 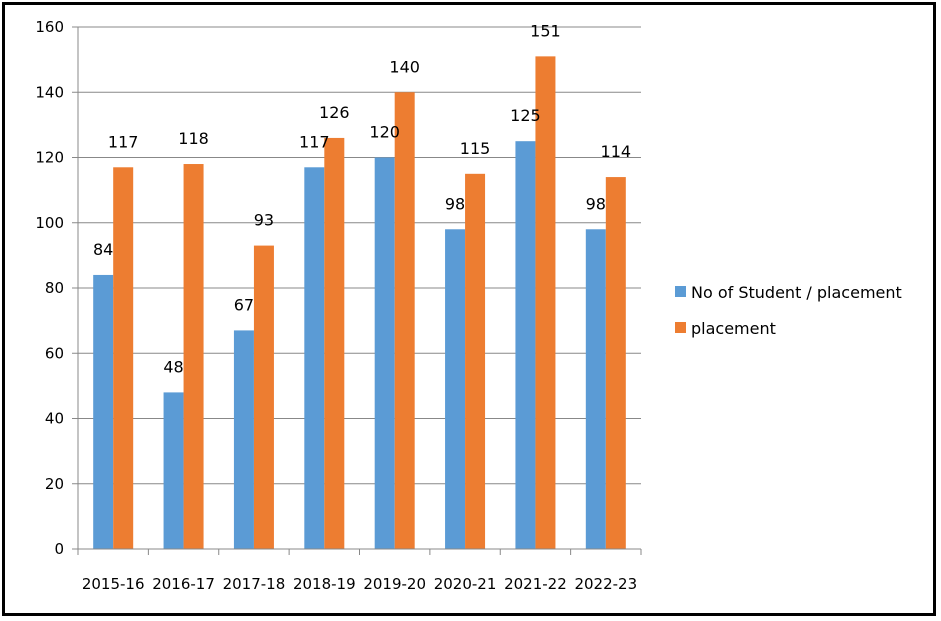 I want to click on legend: No of Student / placement placement, so click(x=788, y=310).